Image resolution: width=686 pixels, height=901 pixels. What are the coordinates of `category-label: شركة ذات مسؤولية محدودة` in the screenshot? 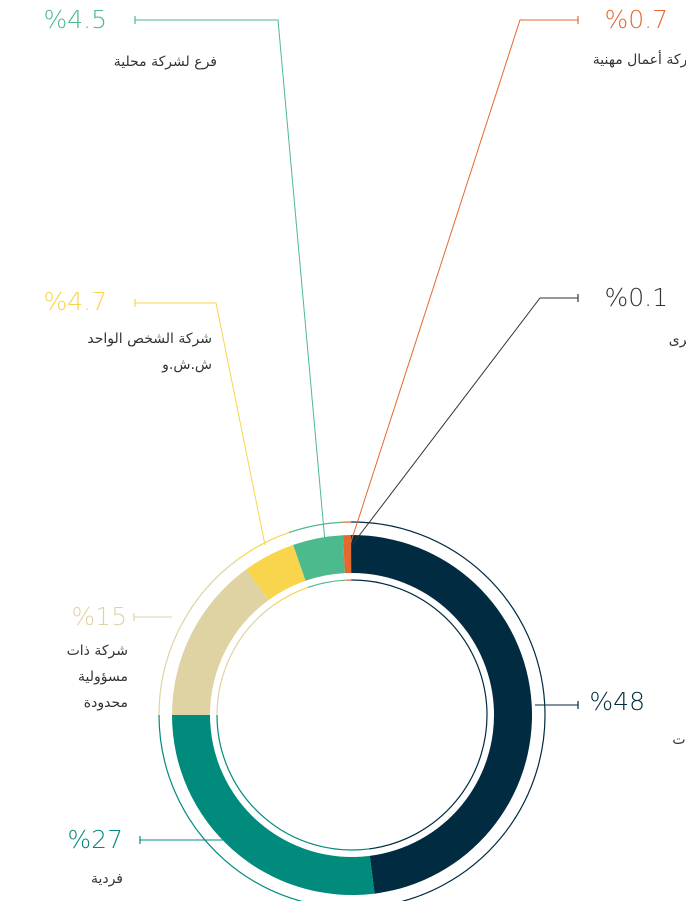 It's located at (97, 677).